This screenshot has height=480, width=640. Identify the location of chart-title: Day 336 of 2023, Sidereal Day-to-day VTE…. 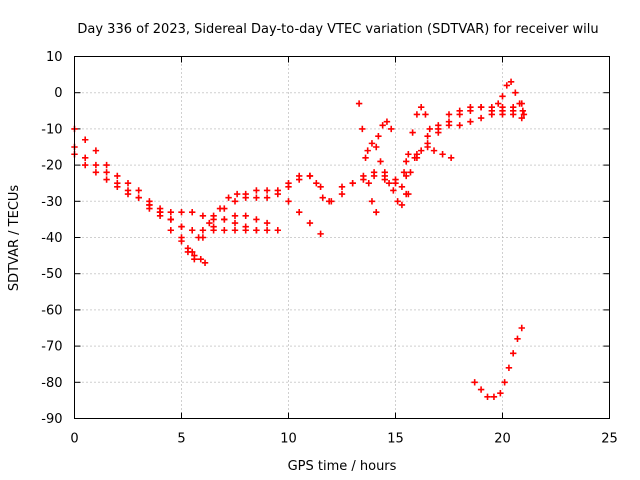
(337, 29).